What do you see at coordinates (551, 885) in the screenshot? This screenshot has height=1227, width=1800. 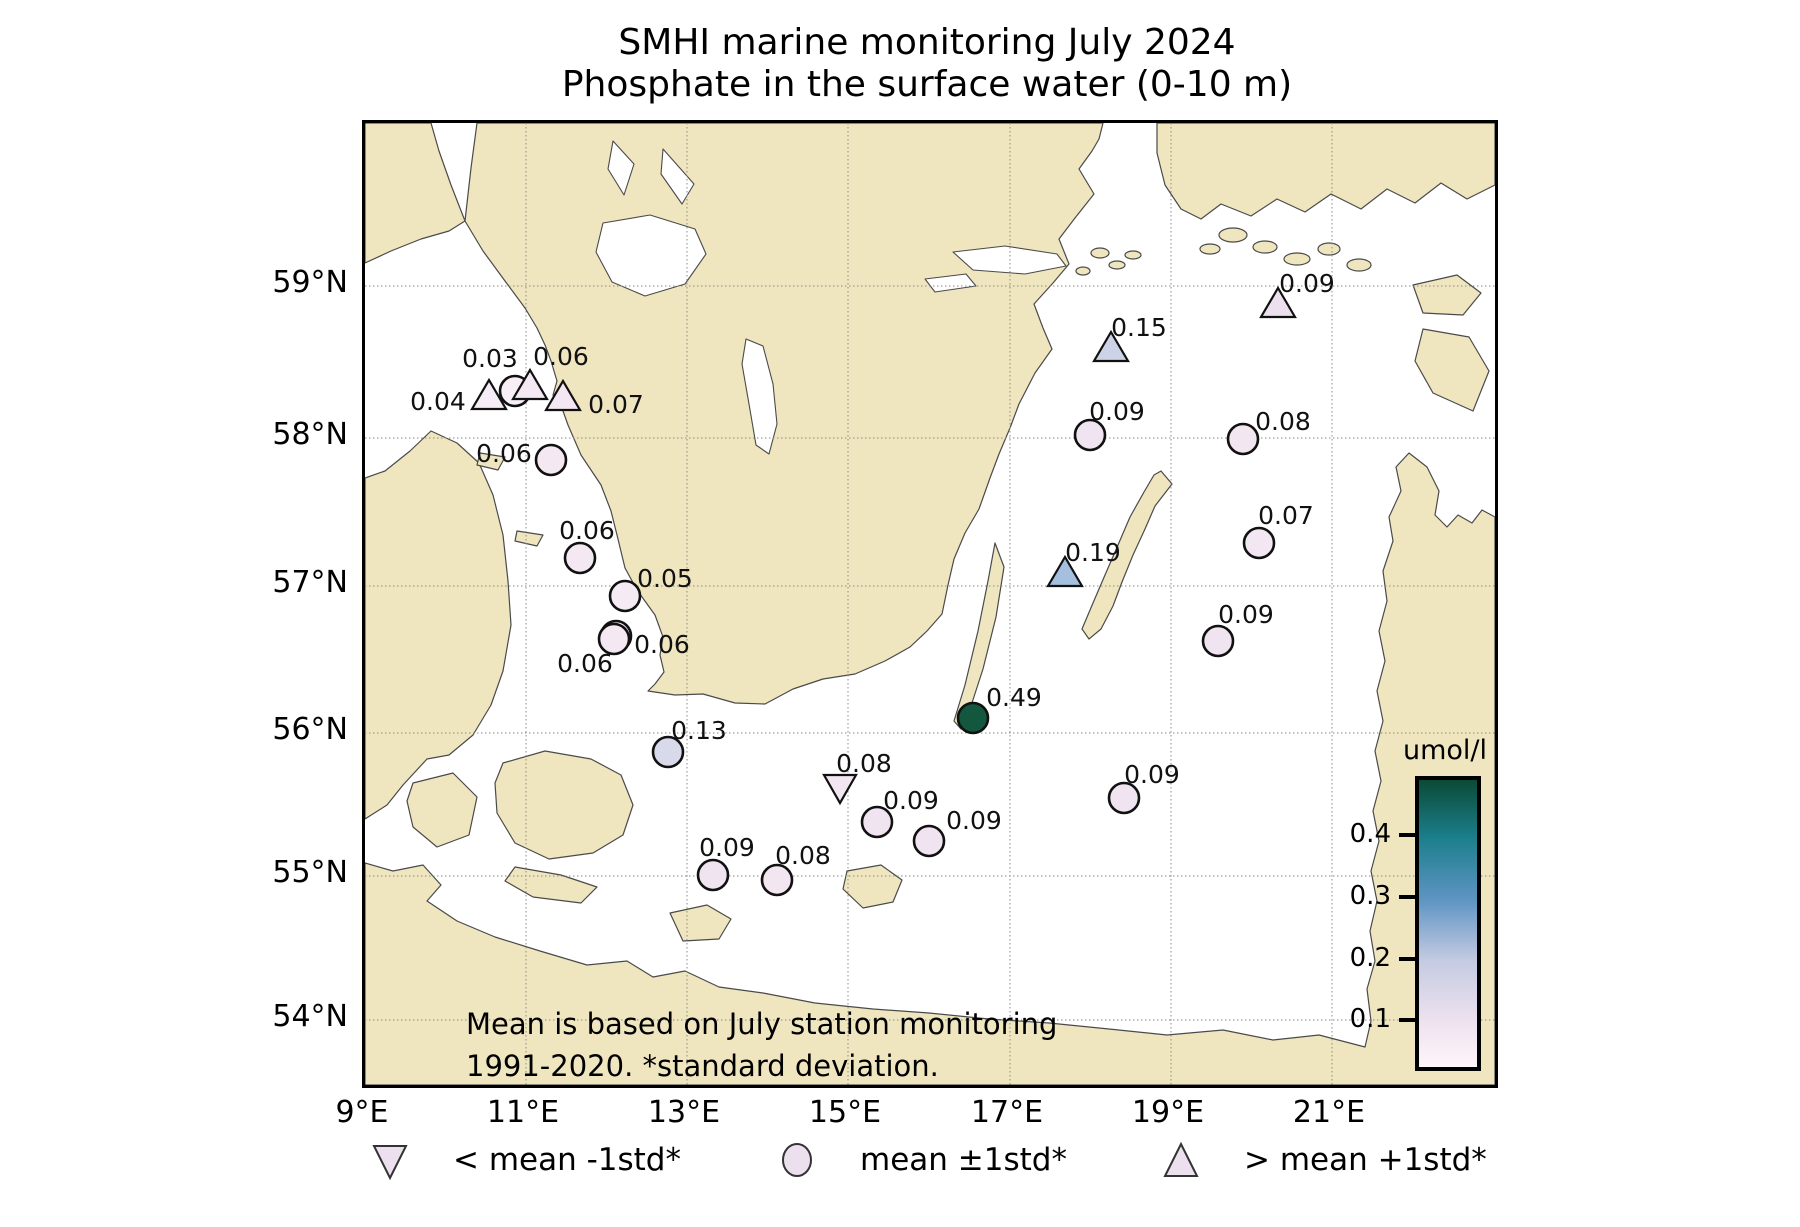 I see `land-lolland-falster` at bounding box center [551, 885].